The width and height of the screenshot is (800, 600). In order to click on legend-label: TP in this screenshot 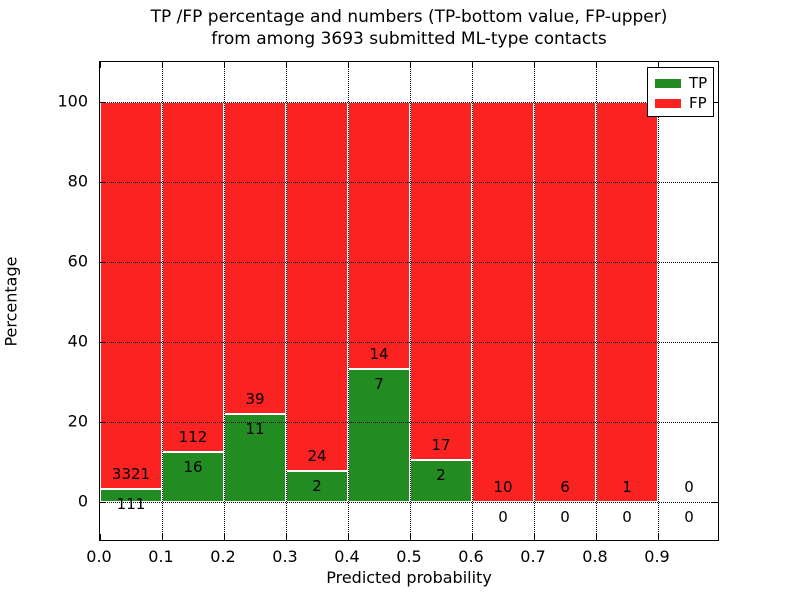, I will do `click(698, 83)`.